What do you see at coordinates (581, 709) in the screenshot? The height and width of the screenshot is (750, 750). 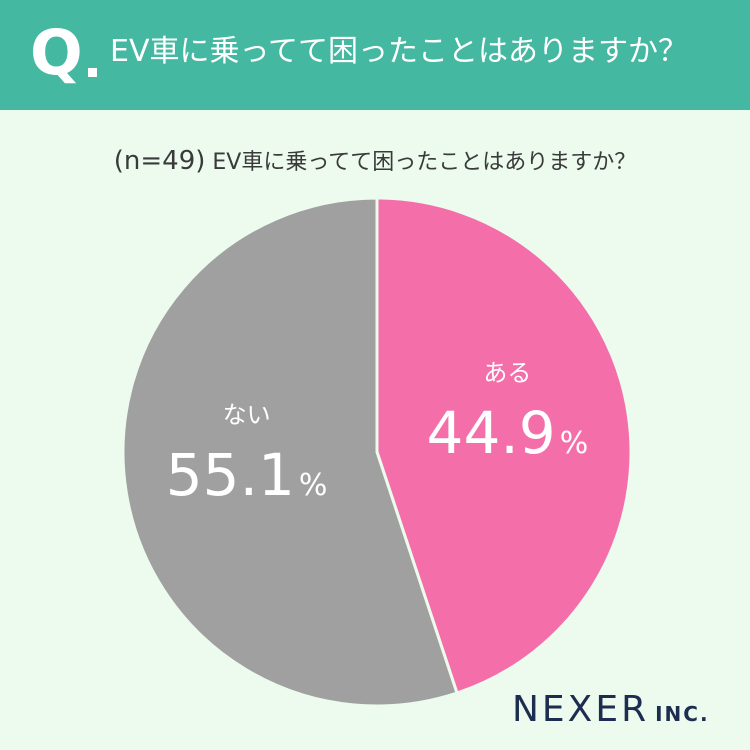 I see `logo-main: NEXER` at bounding box center [581, 709].